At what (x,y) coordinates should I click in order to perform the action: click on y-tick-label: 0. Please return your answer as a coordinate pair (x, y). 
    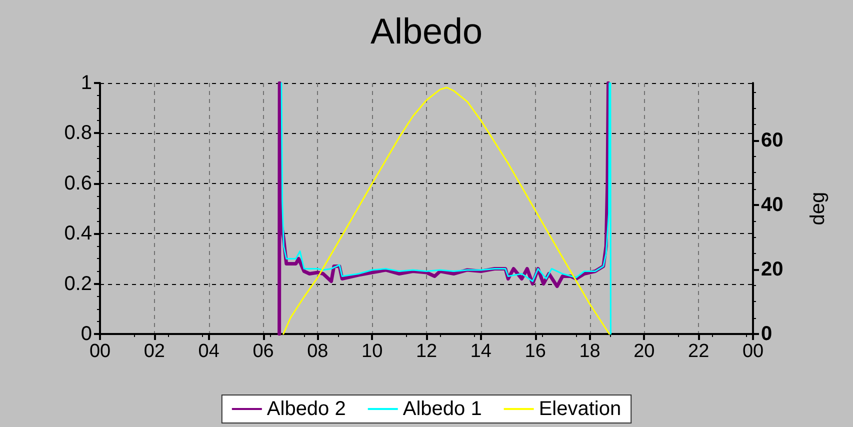
    Looking at the image, I should click on (86, 334).